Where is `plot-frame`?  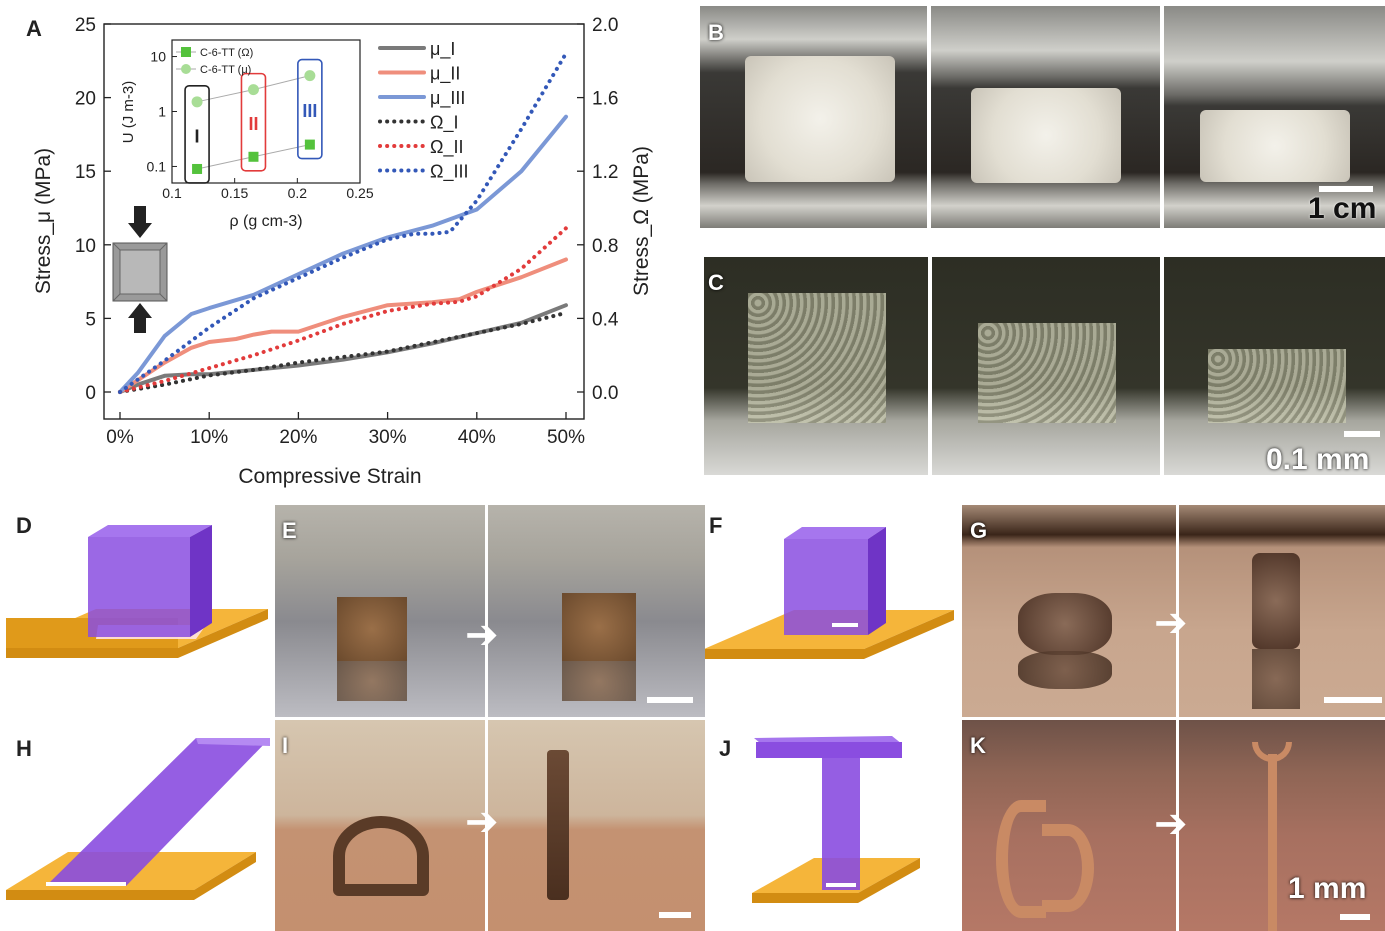 plot-frame is located at coordinates (344, 221).